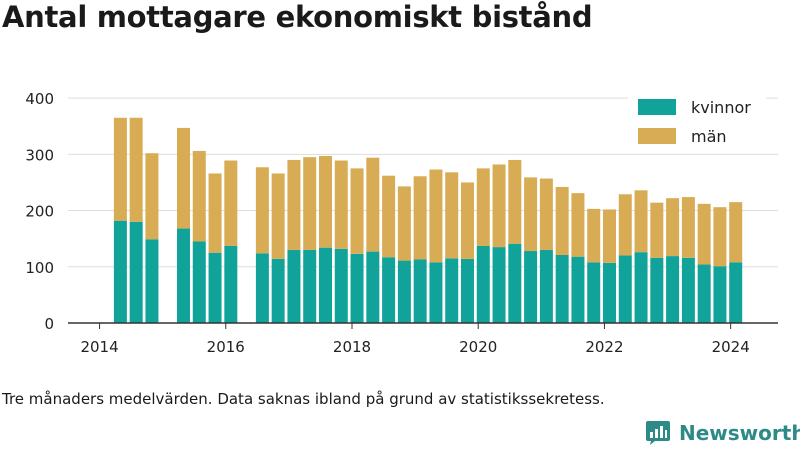 This screenshot has width=800, height=450. I want to click on x-tick-label: 2022, so click(604, 347).